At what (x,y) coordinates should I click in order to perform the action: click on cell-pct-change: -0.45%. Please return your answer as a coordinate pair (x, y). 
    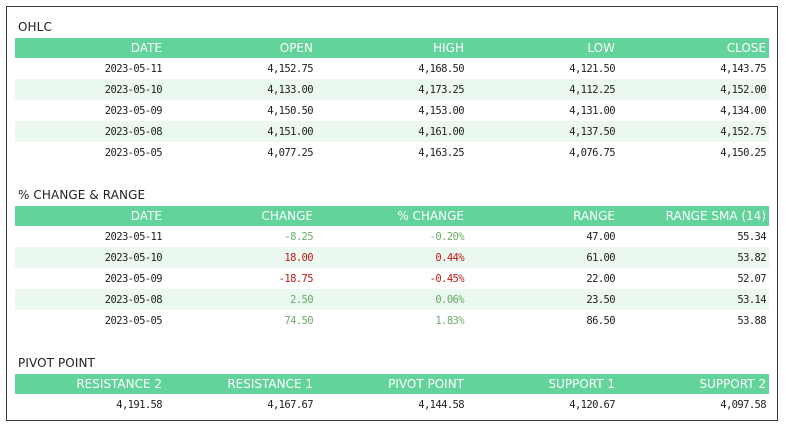
    Looking at the image, I should click on (447, 278).